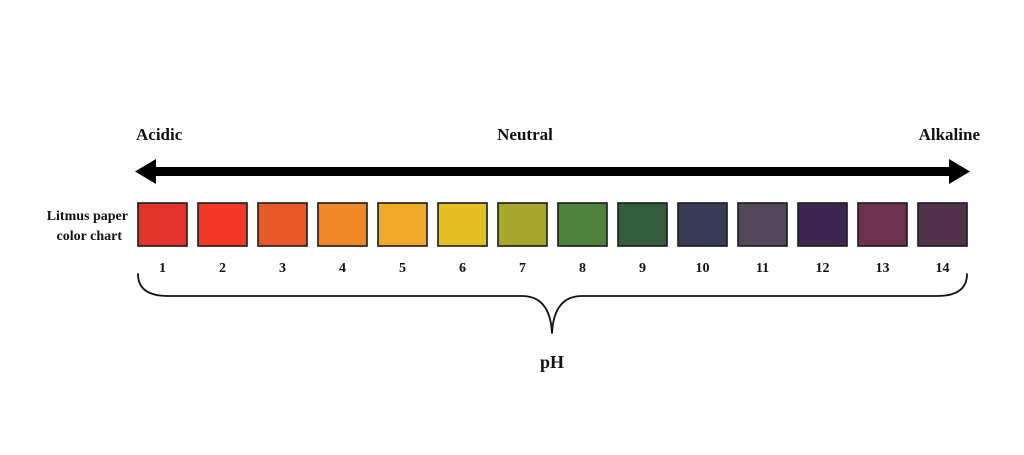 The image size is (1024, 455). What do you see at coordinates (582, 268) in the screenshot?
I see `ph-number-8: 8` at bounding box center [582, 268].